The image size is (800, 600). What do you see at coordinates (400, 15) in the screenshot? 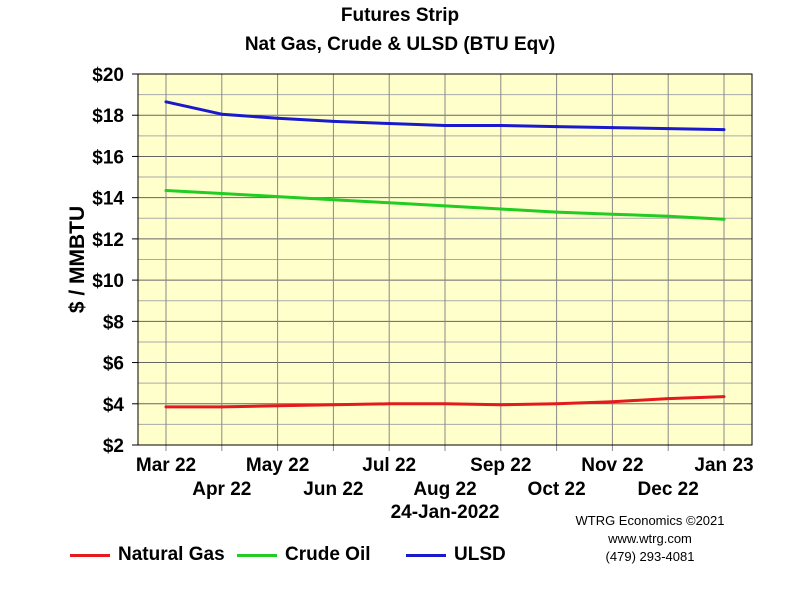
I see `chart-title: Futures Strip` at bounding box center [400, 15].